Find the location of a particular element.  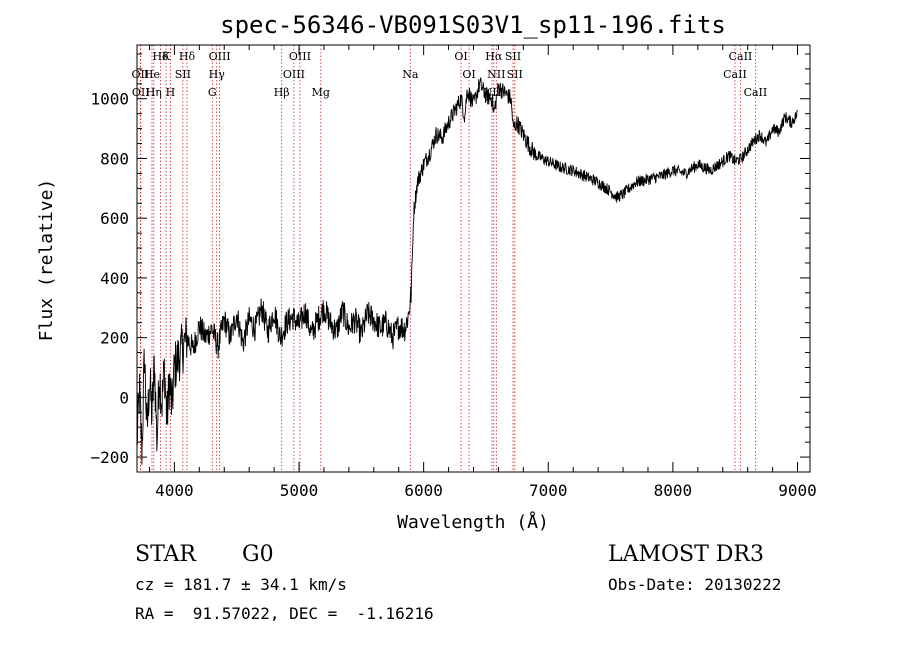

coordinates-readout: RA = 91.57022, DEC = -1.16216 is located at coordinates (284, 613).